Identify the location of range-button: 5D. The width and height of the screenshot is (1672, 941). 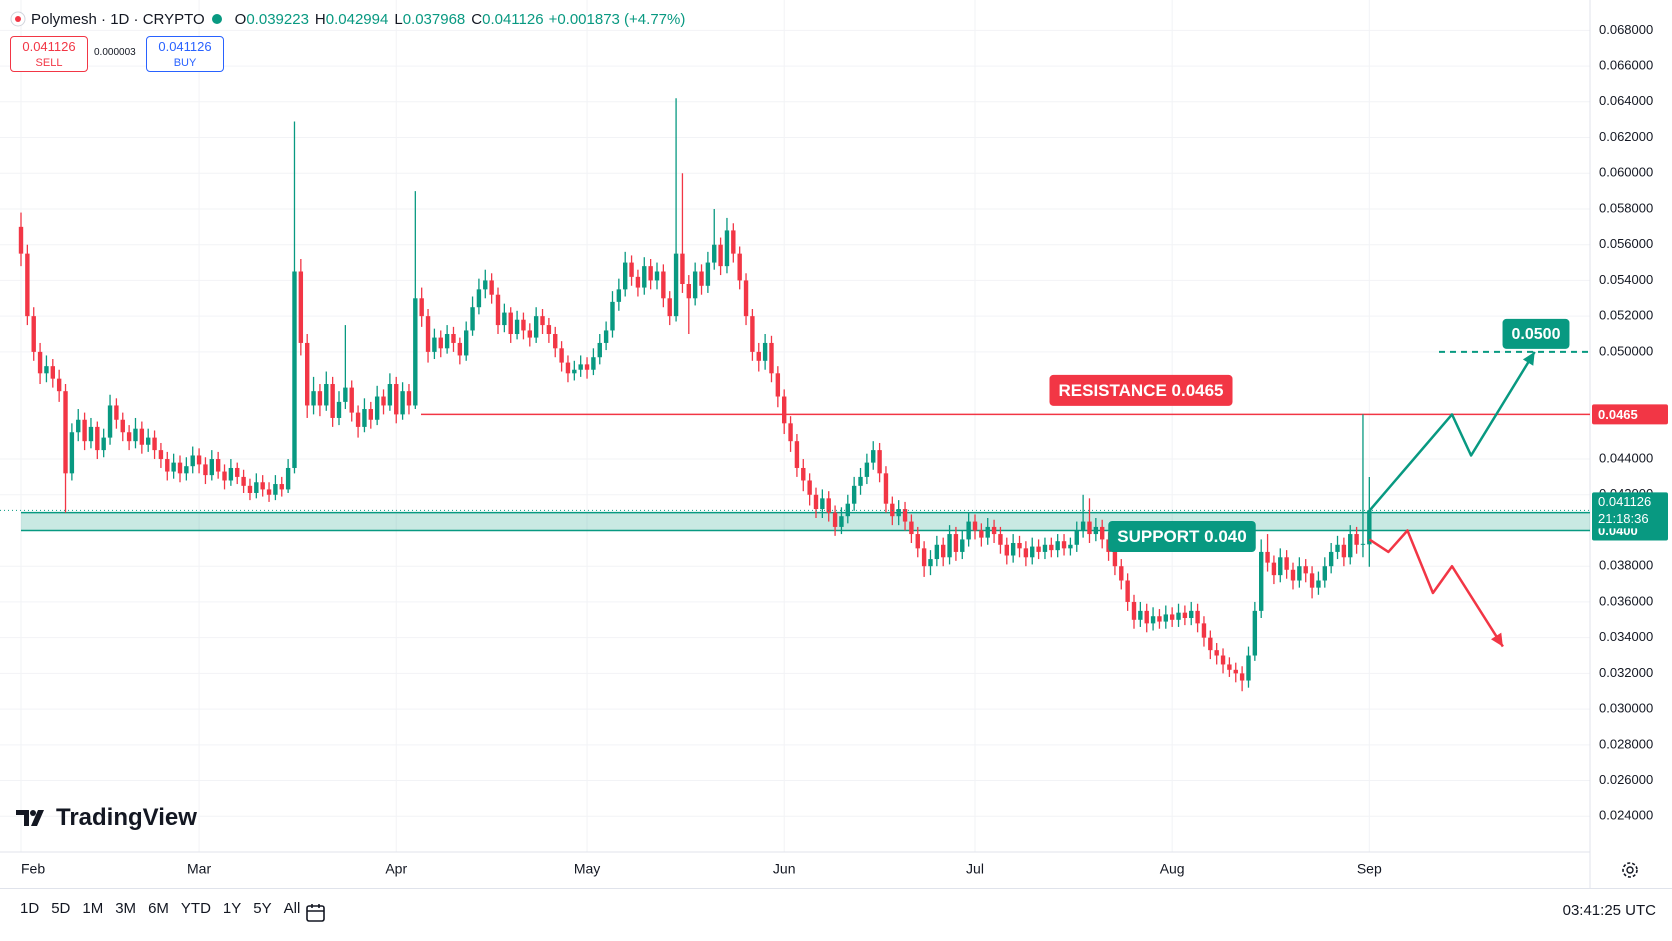
(61, 908).